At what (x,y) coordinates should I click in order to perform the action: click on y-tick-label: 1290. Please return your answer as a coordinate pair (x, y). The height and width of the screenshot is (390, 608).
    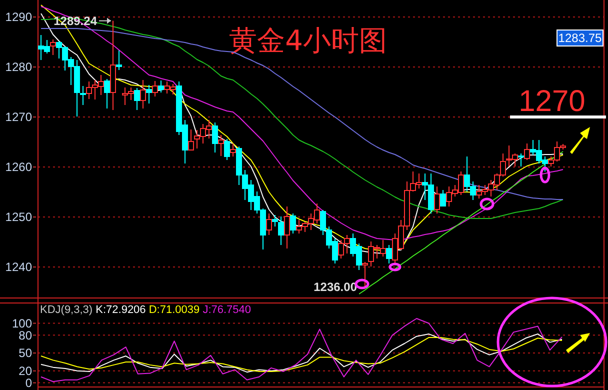
    Looking at the image, I should click on (18, 17).